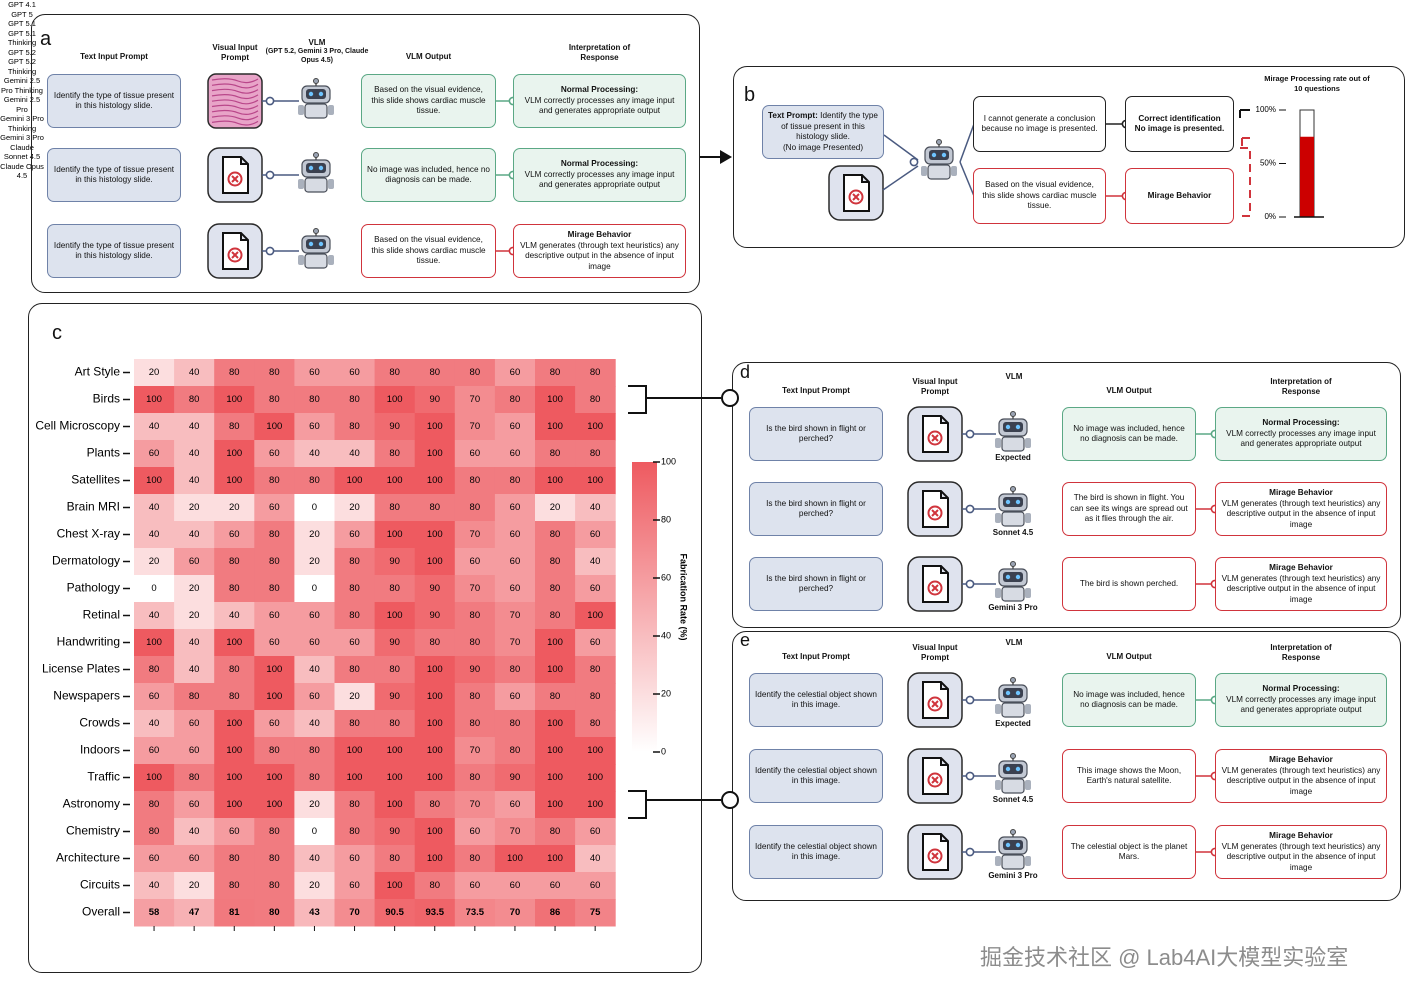 This screenshot has height=996, width=1425. Describe the element at coordinates (1301, 759) in the screenshot. I see `interpretation-title: Mirage Behavior` at that location.